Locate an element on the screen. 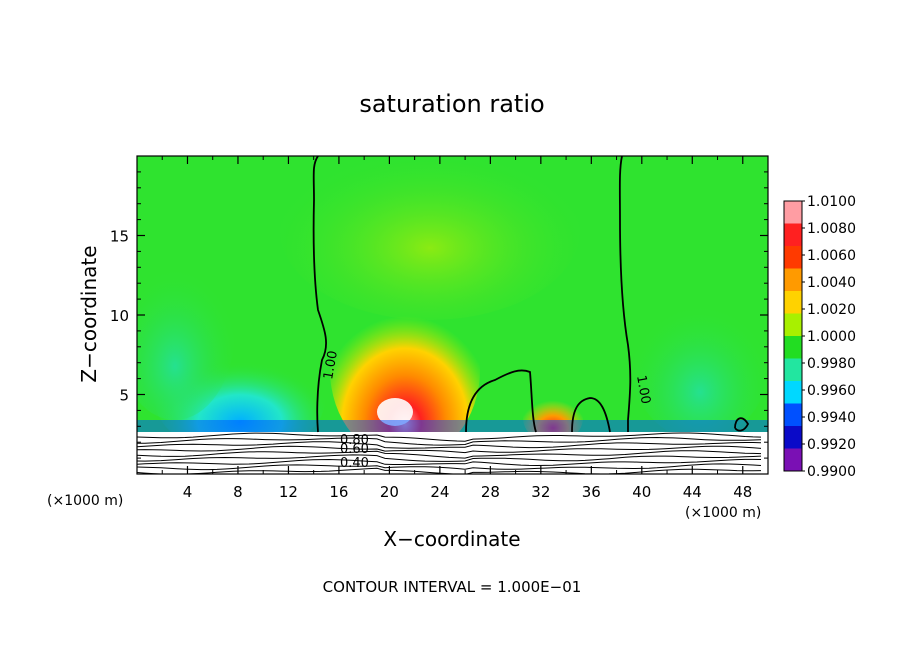 This screenshot has height=654, width=904. x-tick-label: 32 is located at coordinates (540, 492).